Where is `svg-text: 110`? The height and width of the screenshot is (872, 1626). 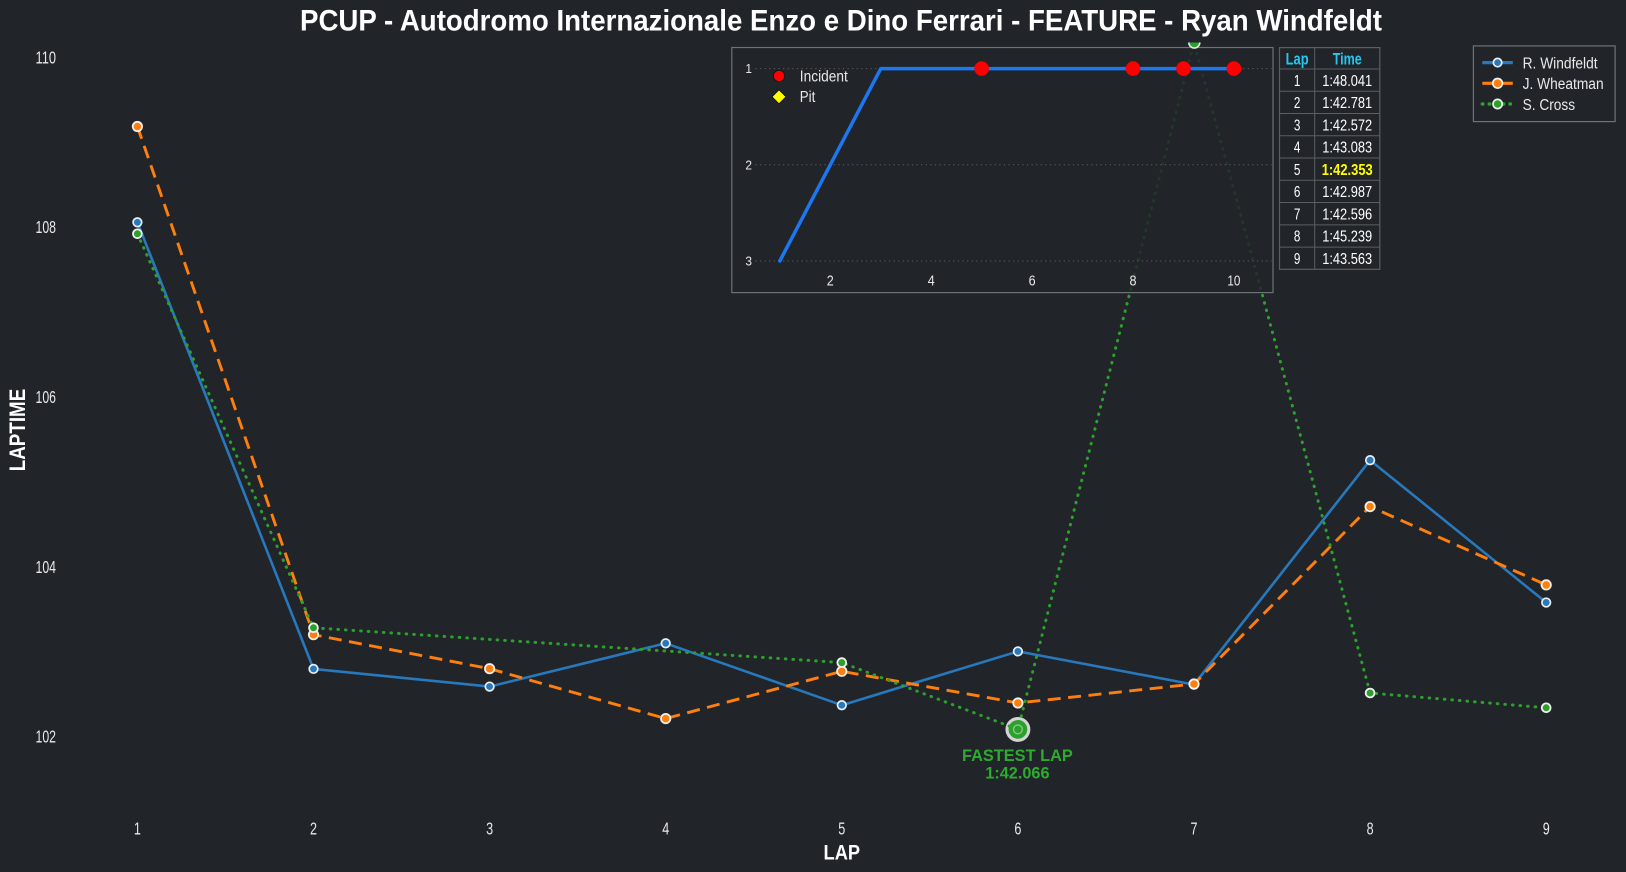
svg-text: 110 is located at coordinates (46, 57).